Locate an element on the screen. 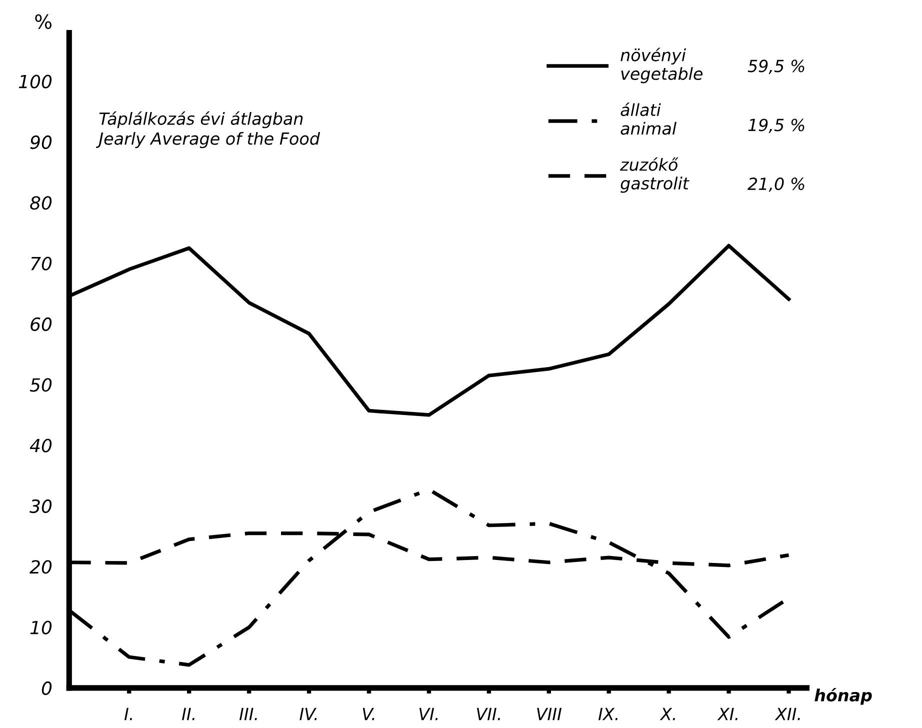  y-axis-title: % is located at coordinates (43, 21).